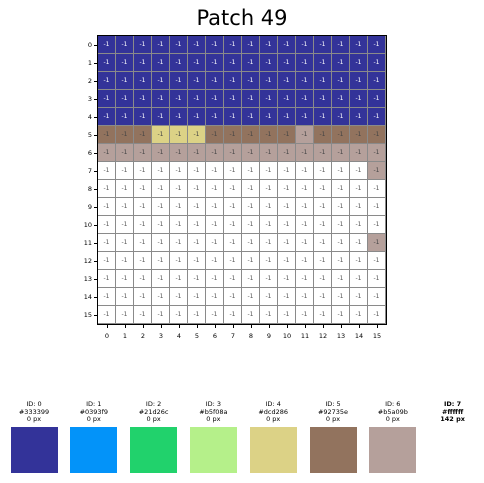  Describe the element at coordinates (213, 404) in the screenshot. I see `legend-id: ID: 3` at that location.